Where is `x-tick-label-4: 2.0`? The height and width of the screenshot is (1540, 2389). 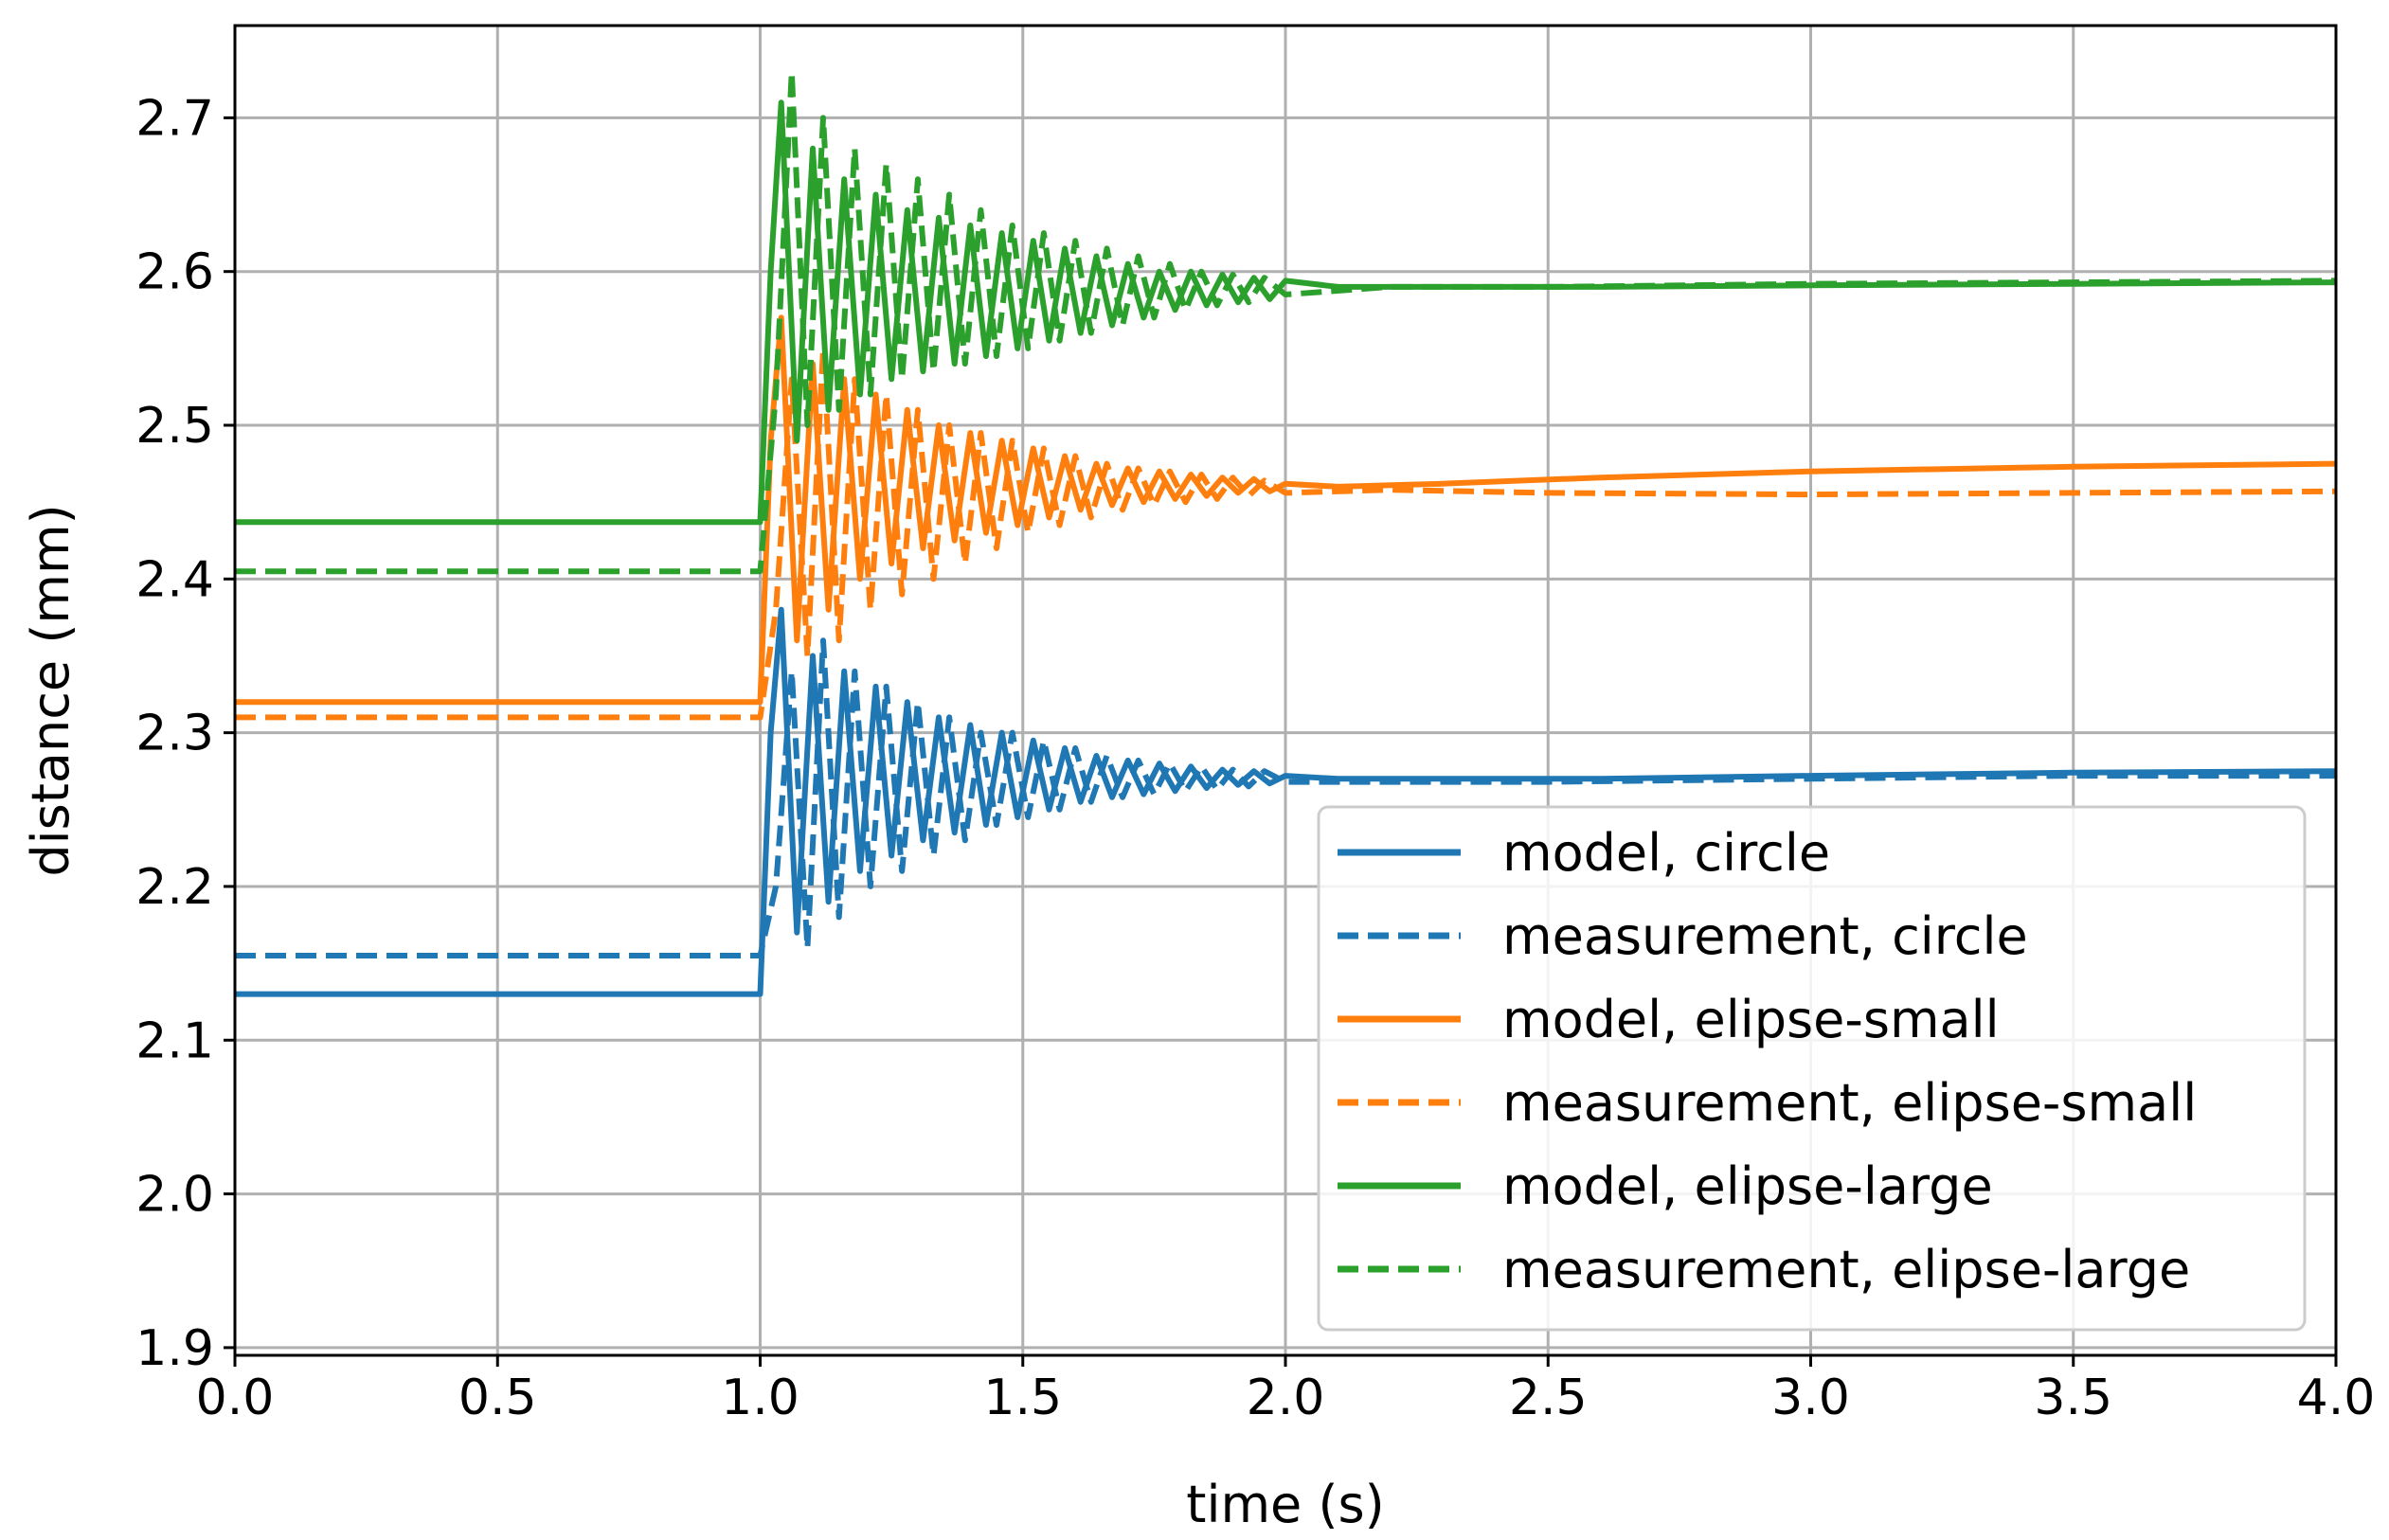
x-tick-label-4: 2.0 is located at coordinates (1286, 1398).